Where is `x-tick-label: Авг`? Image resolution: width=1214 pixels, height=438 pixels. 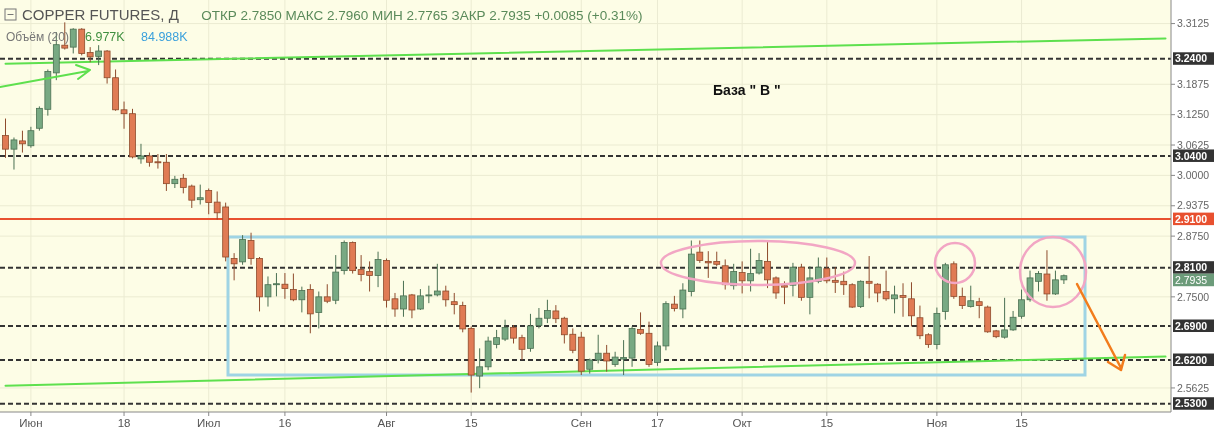 x-tick-label: Авг is located at coordinates (386, 423).